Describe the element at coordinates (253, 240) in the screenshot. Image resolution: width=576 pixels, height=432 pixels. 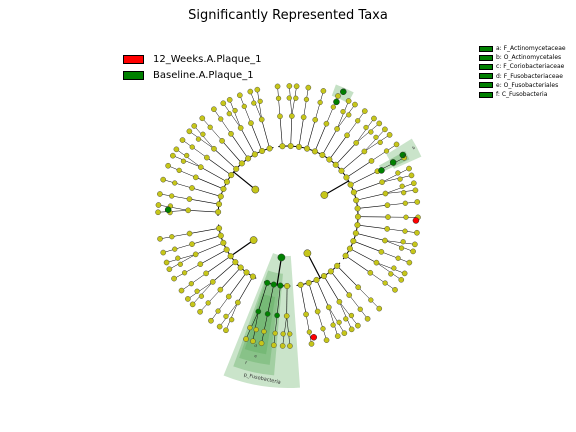
I see `phylum-node` at that location.